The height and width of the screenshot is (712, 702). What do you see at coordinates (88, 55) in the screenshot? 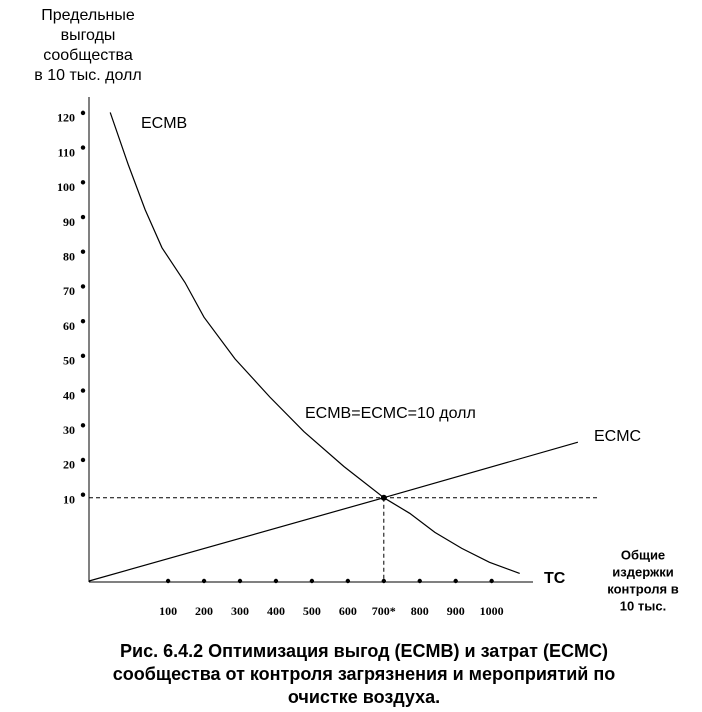
I see `y-axis-title: сообщества` at bounding box center [88, 55].